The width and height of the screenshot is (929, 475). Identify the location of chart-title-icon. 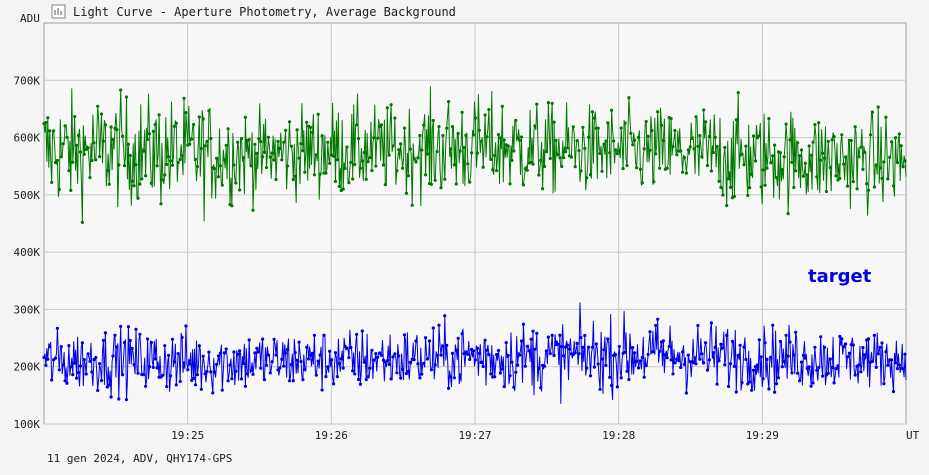
(58, 11).